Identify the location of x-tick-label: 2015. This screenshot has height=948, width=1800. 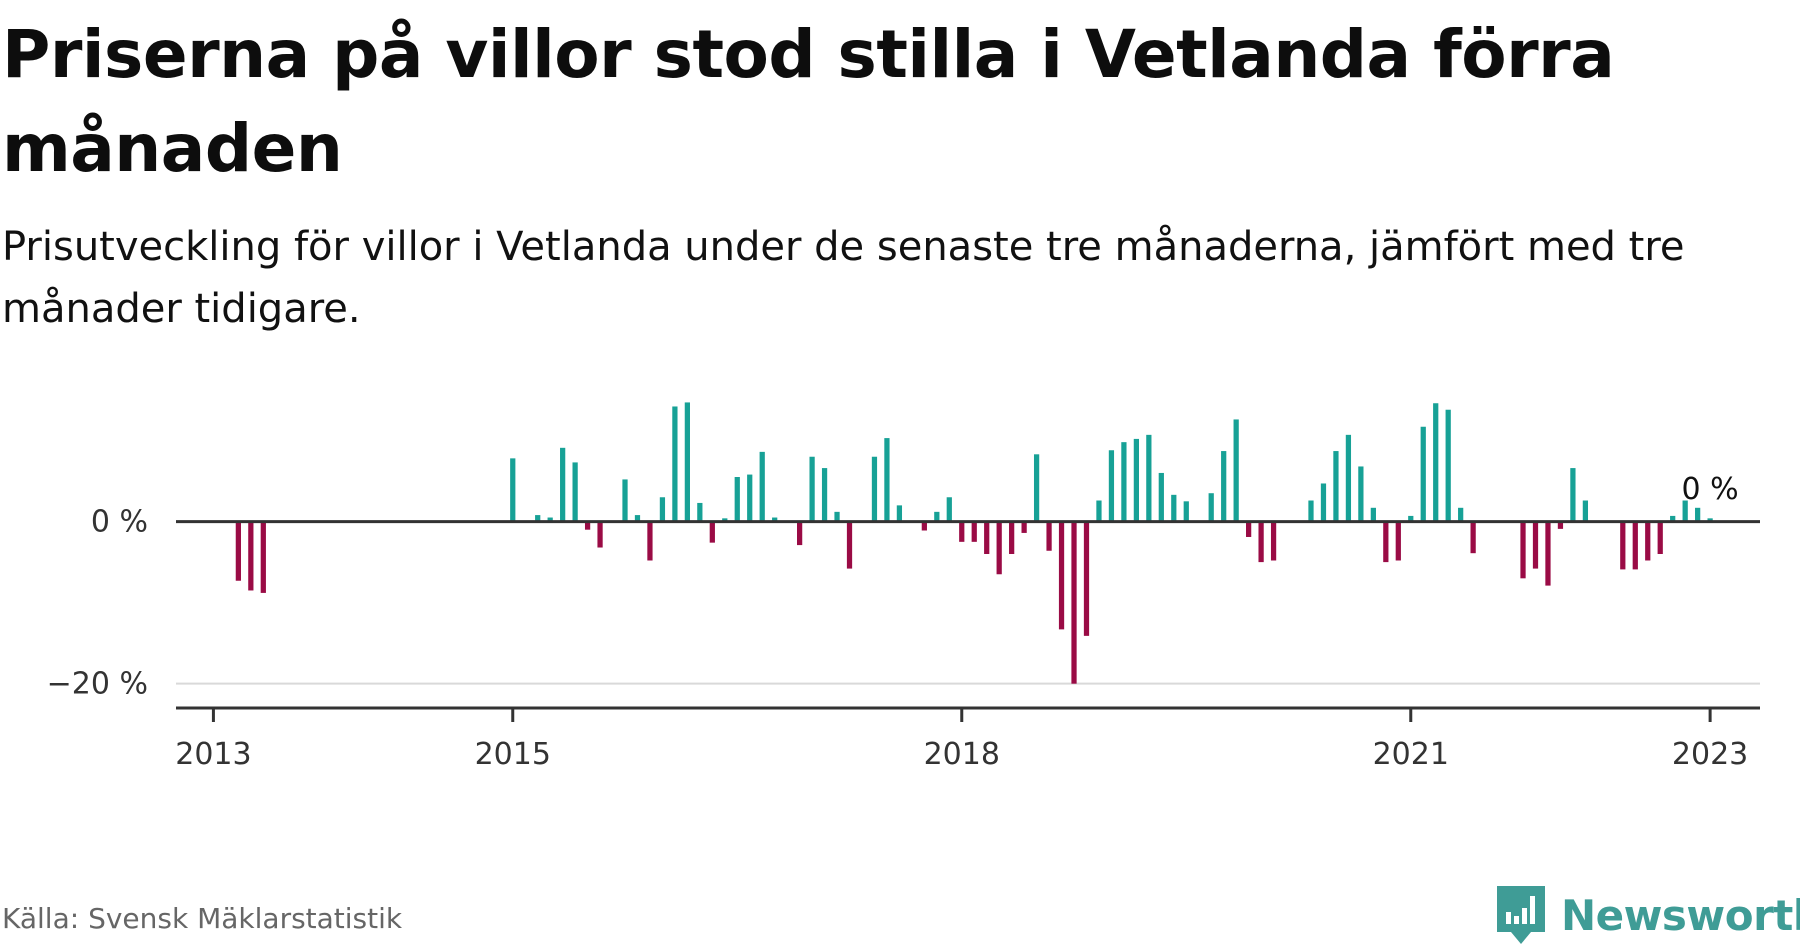
(513, 754).